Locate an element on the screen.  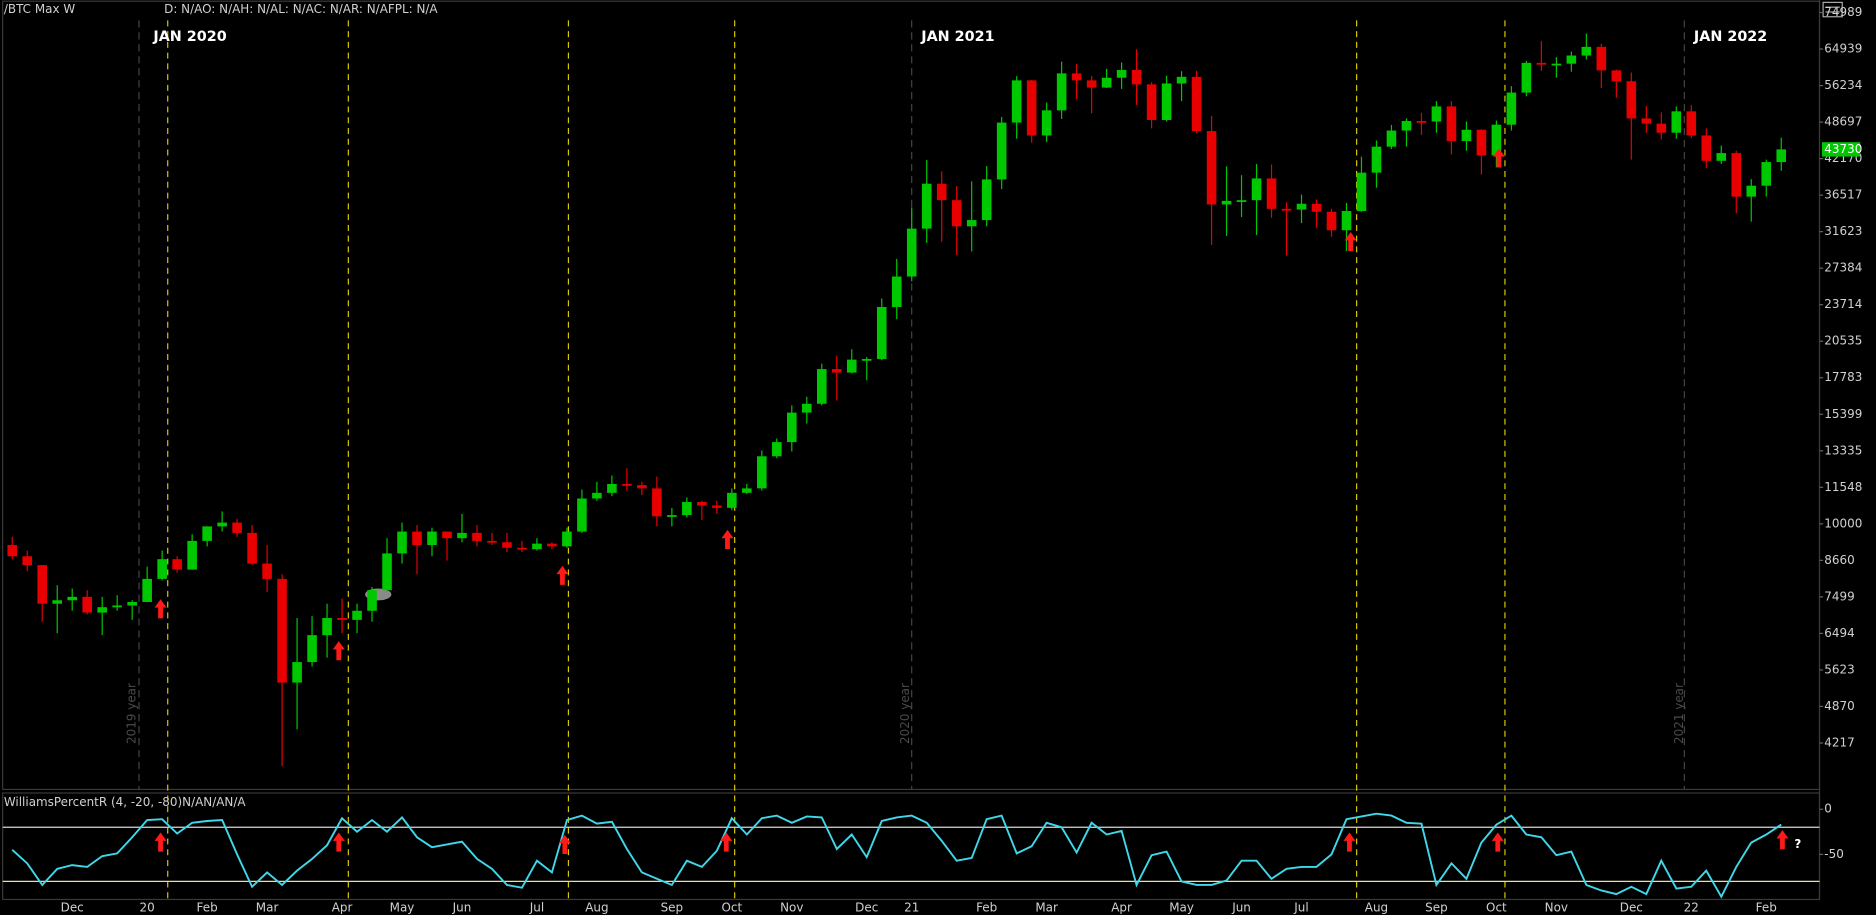
y-tick-label: 4217 is located at coordinates (1839, 742).